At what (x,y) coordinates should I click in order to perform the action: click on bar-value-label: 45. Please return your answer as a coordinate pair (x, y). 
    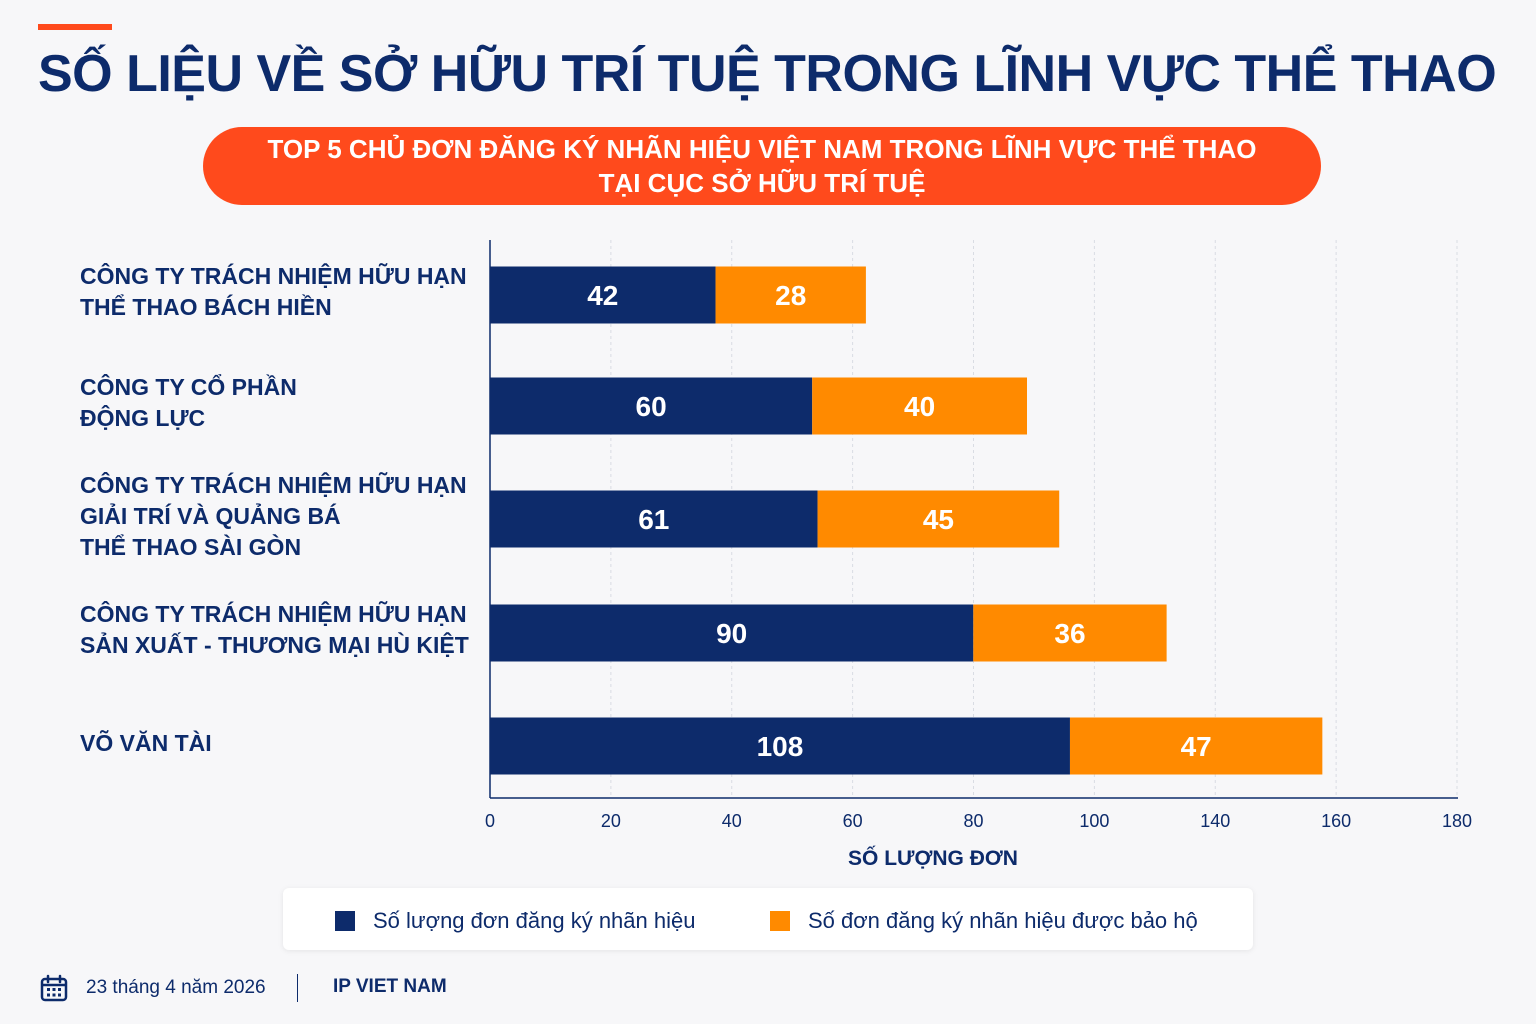
    Looking at the image, I should click on (938, 519).